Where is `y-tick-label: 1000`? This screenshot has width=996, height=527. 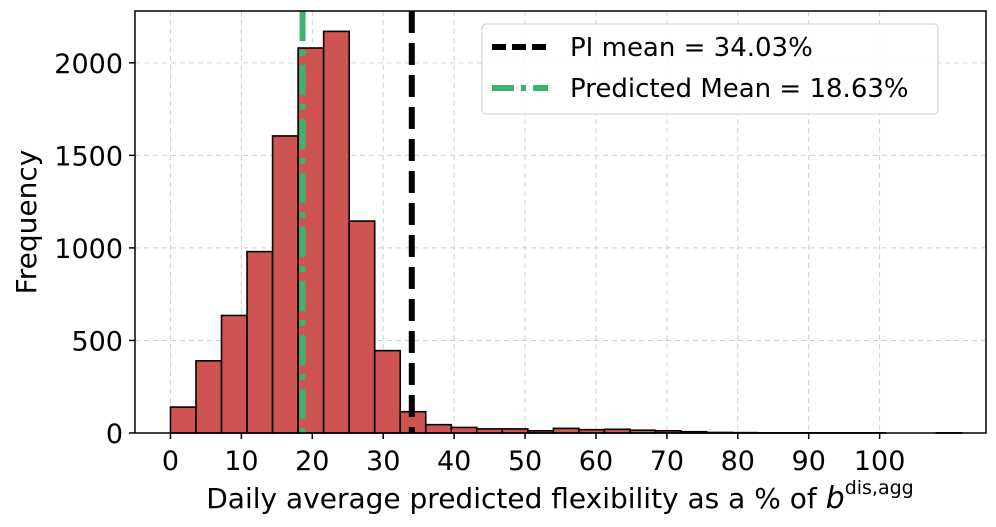 y-tick-label: 1000 is located at coordinates (88, 249).